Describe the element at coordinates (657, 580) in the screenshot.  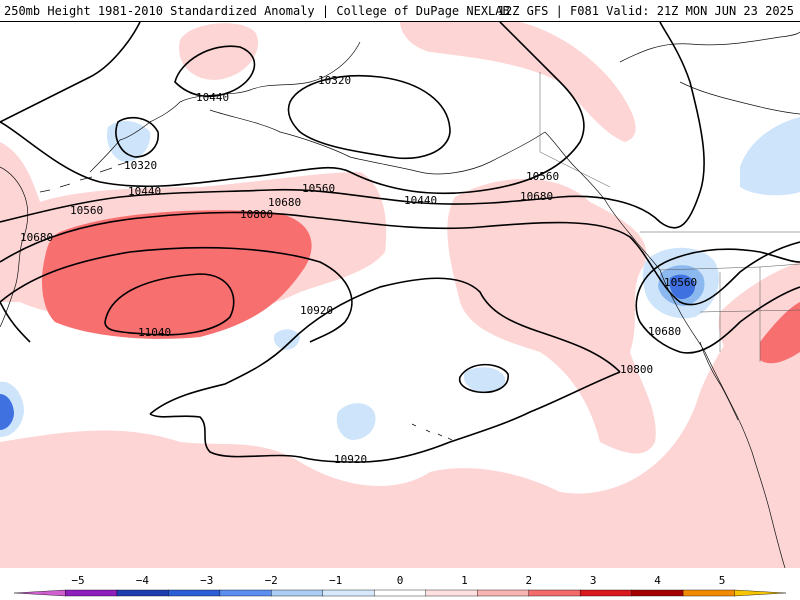
I see `colorbar-tick-label: 4` at that location.